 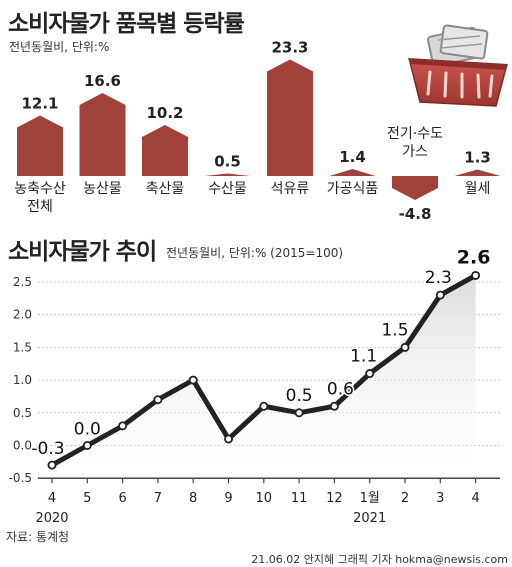 What do you see at coordinates (352, 157) in the screenshot?
I see `bar-value-label: 1.4` at bounding box center [352, 157].